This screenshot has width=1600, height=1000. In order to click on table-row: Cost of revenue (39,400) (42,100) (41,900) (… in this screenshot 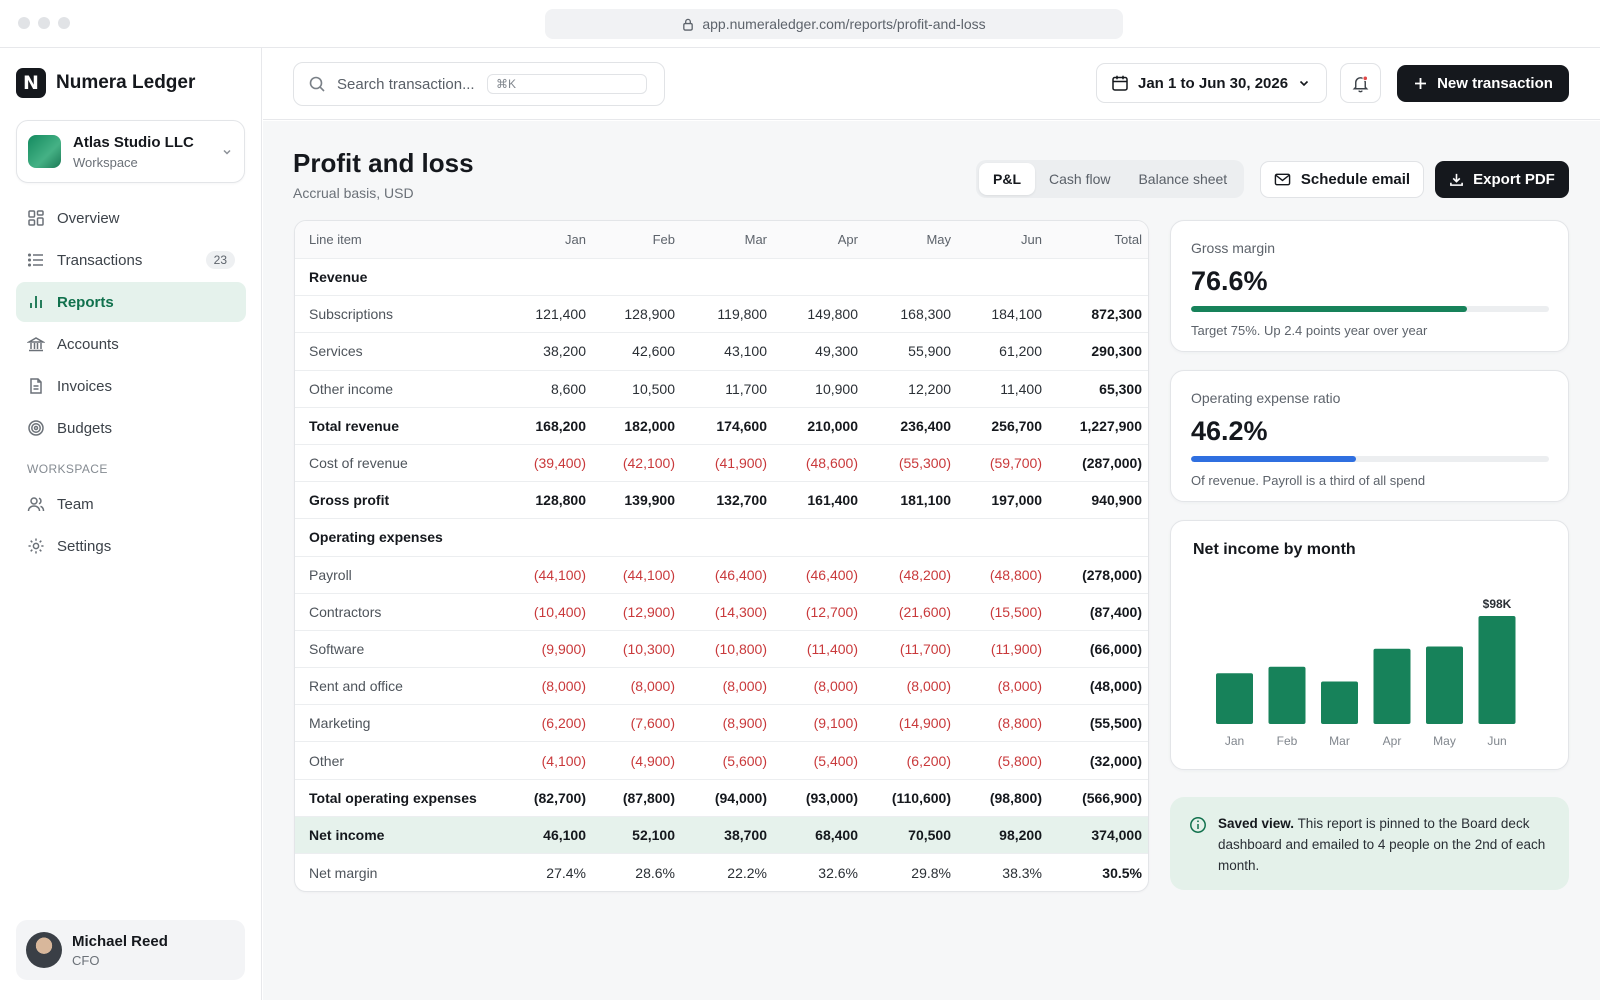, I will do `click(721, 464)`.